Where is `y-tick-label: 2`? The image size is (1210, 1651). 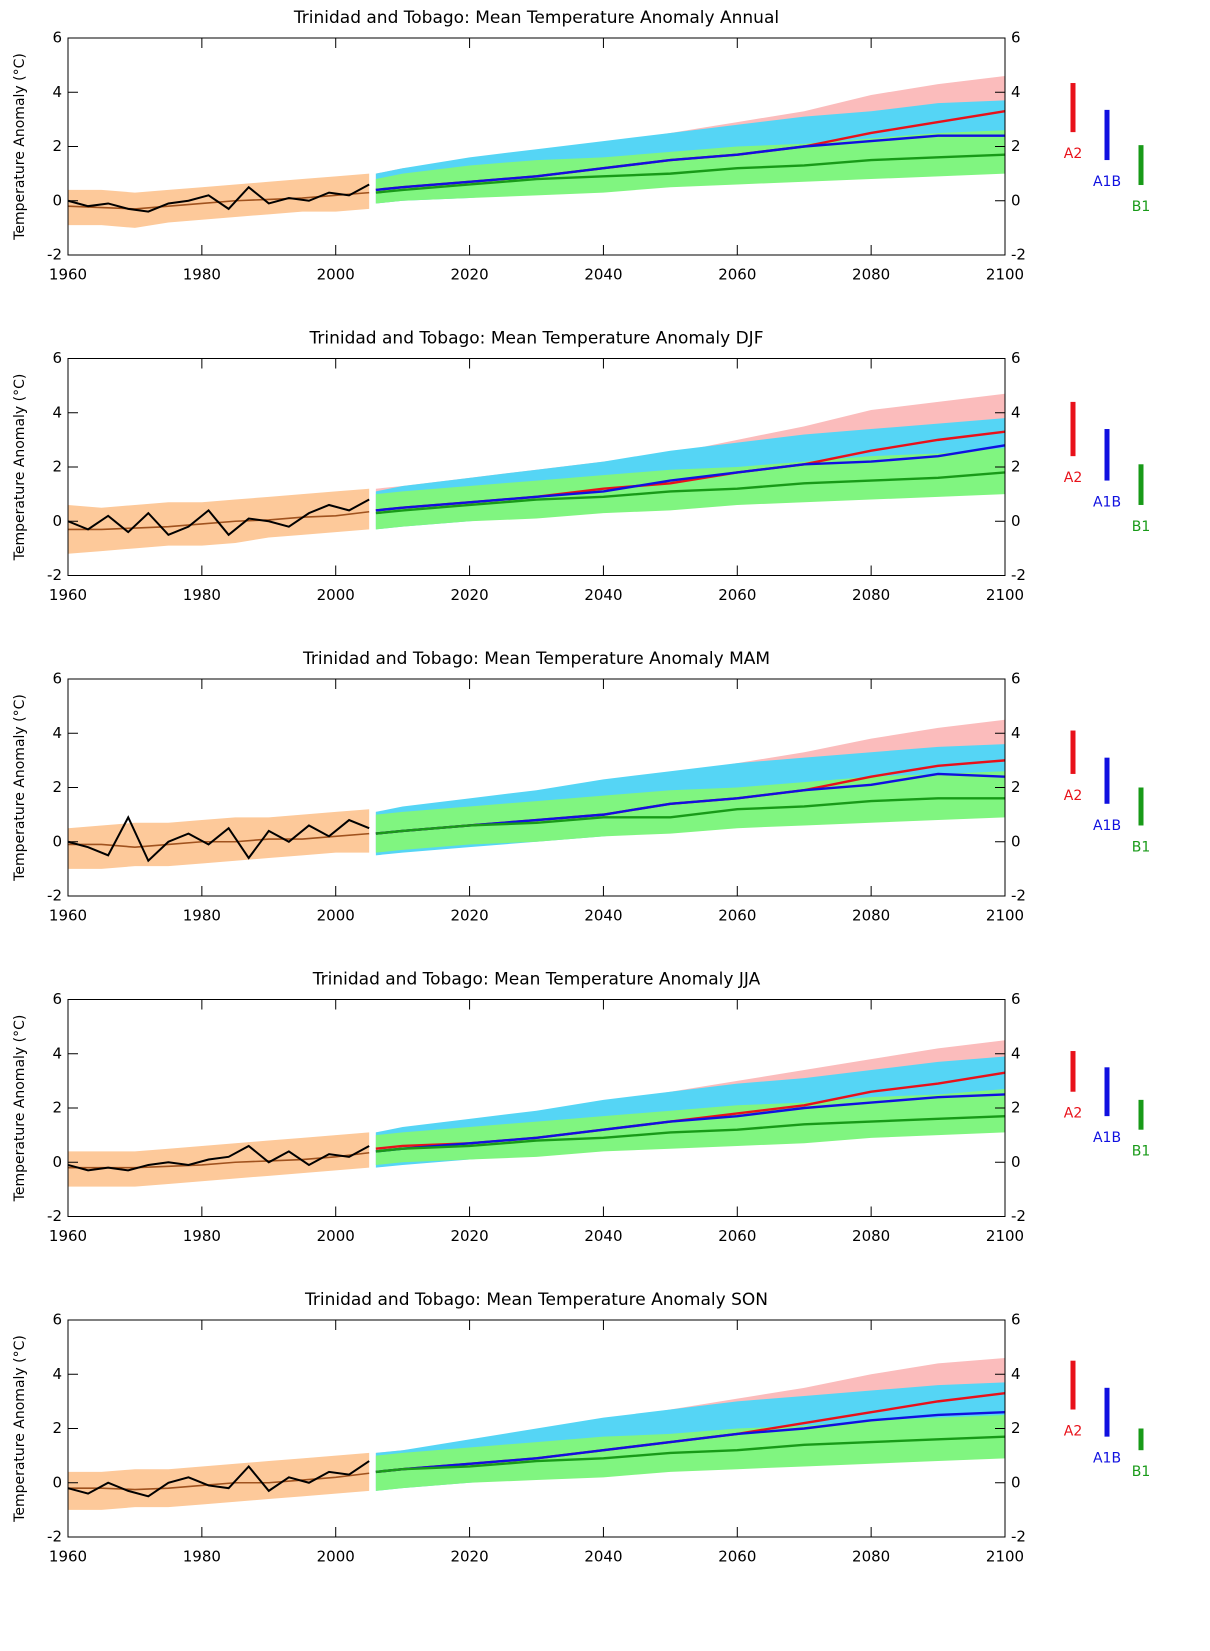
y-tick-label: 2 is located at coordinates (57, 146).